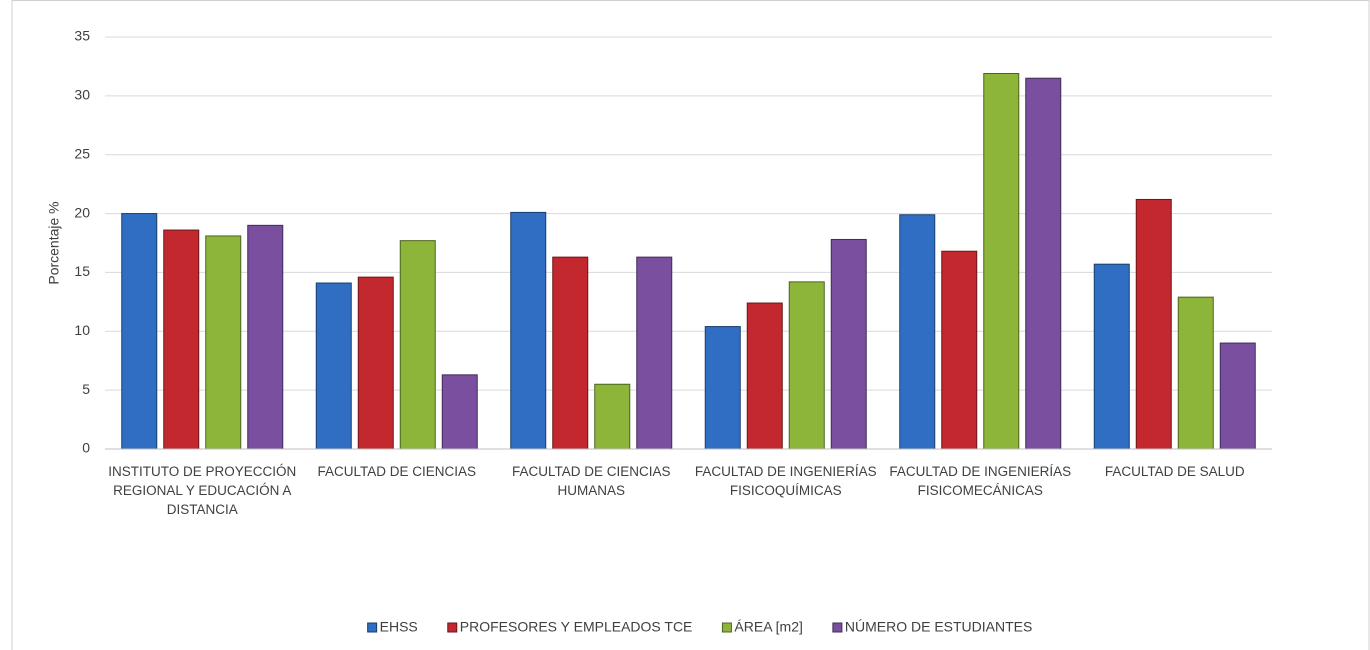 This screenshot has width=1370, height=650. I want to click on y-tick-label: 35, so click(82, 36).